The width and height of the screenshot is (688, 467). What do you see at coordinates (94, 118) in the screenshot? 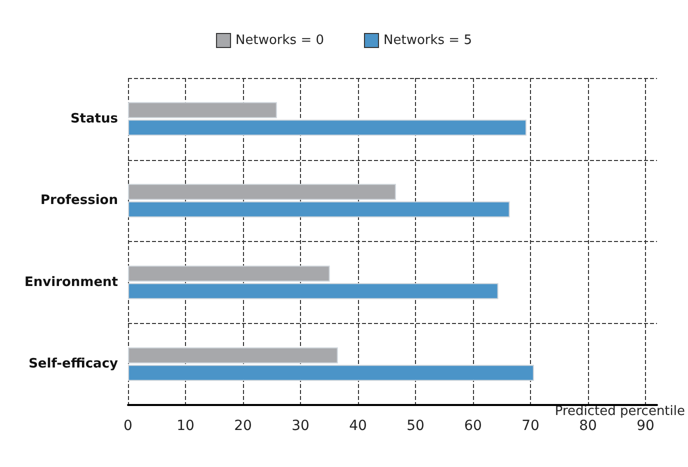
I see `y-tick-label: Status` at bounding box center [94, 118].